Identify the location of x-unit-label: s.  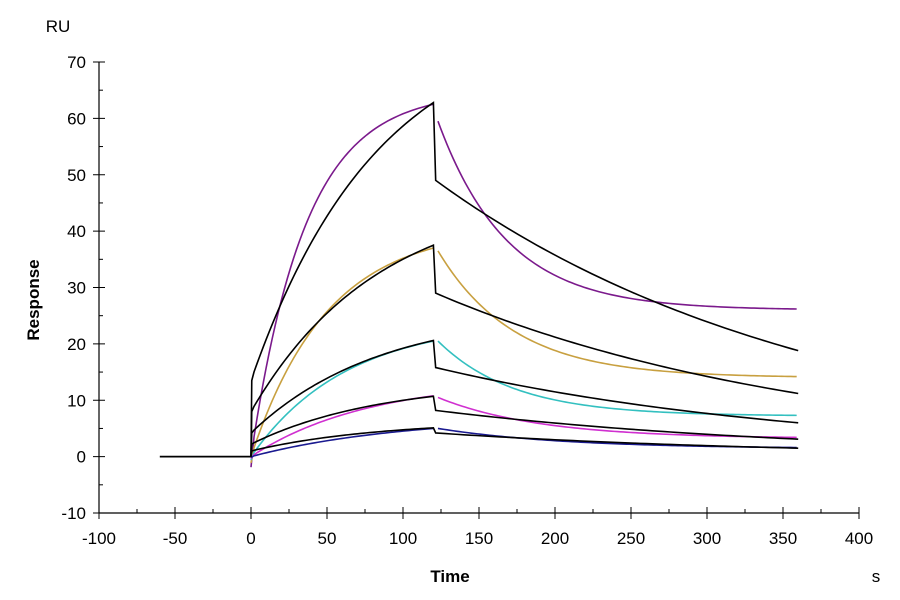
(876, 576).